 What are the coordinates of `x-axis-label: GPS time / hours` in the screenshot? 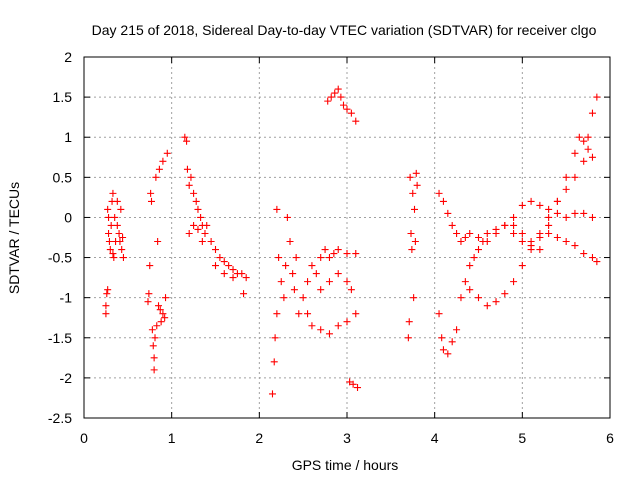 It's located at (345, 465).